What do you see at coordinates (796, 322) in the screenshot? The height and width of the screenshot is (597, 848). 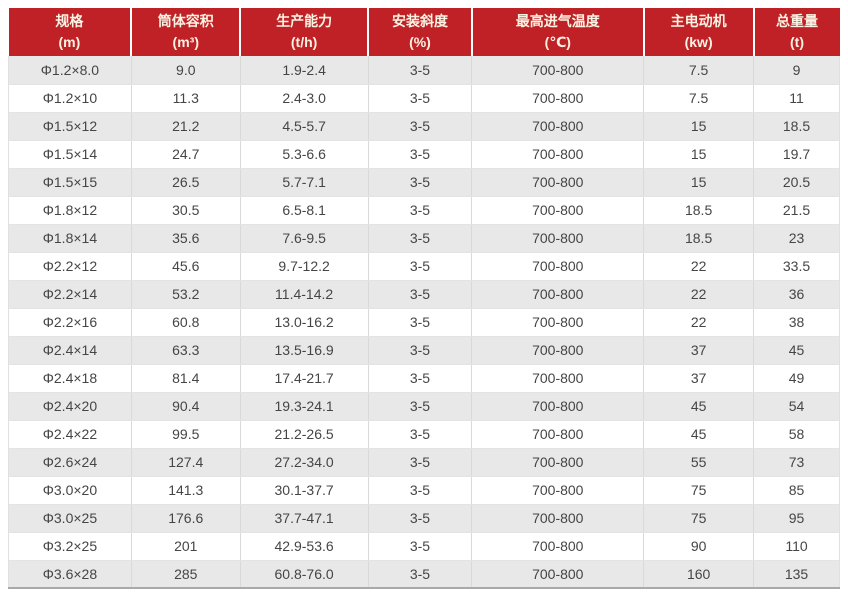 I see `table-cell: 38` at bounding box center [796, 322].